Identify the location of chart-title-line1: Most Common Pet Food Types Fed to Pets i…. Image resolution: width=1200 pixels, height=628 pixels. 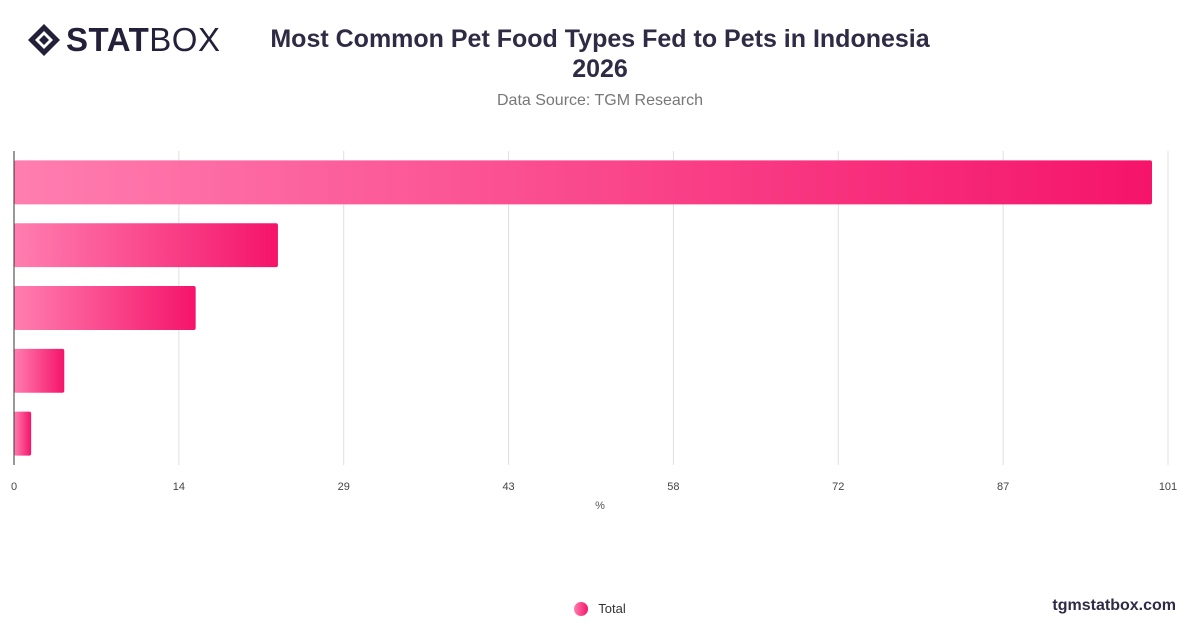
(600, 39).